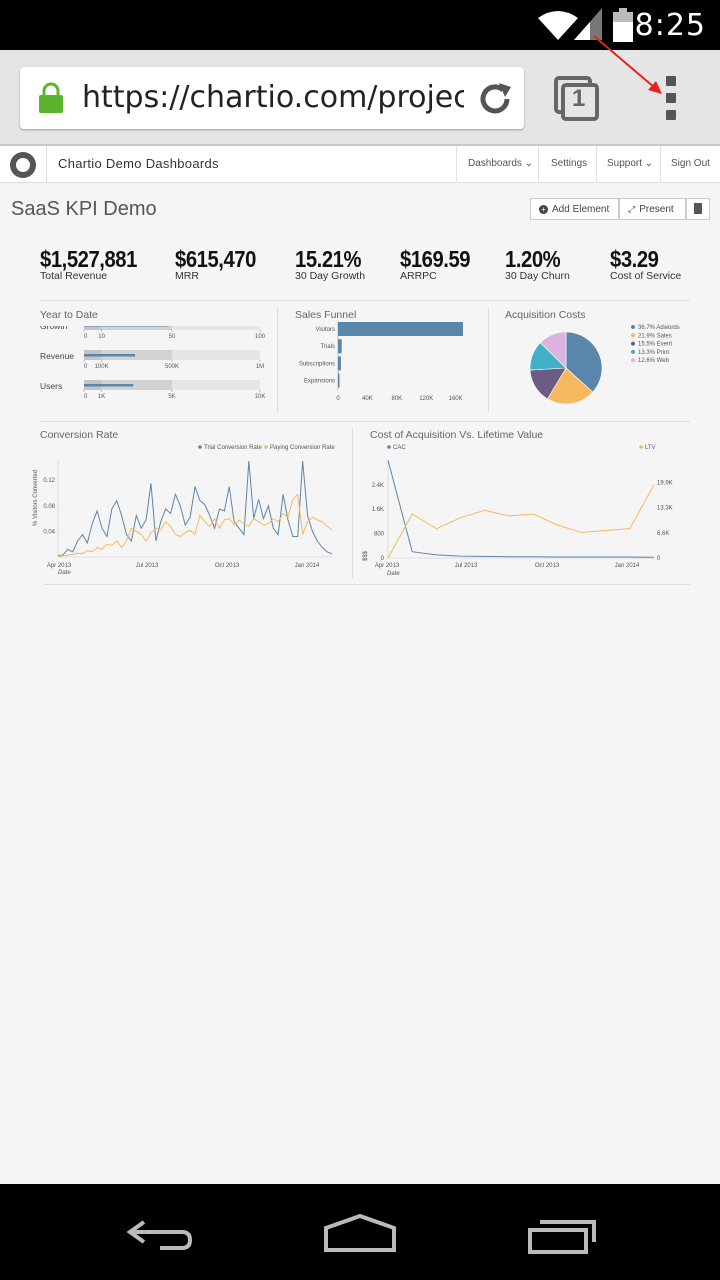 Image resolution: width=720 pixels, height=1280 pixels. Describe the element at coordinates (57, 356) in the screenshot. I see `bullet-label: Revenue` at that location.